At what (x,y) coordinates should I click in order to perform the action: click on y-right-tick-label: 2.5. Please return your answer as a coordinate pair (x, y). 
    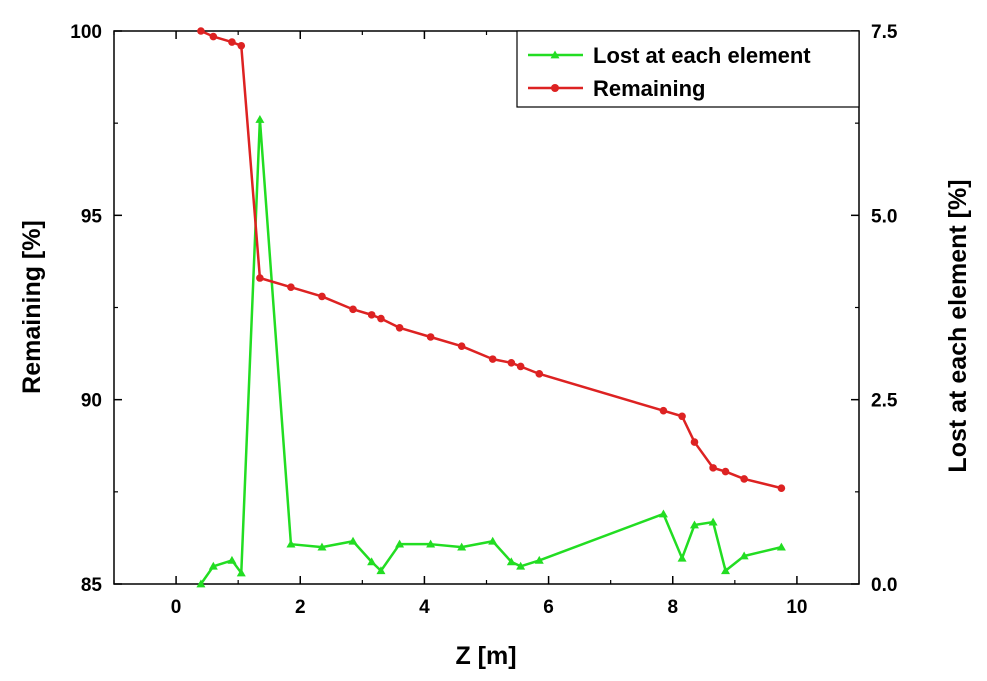
    Looking at the image, I should click on (884, 401).